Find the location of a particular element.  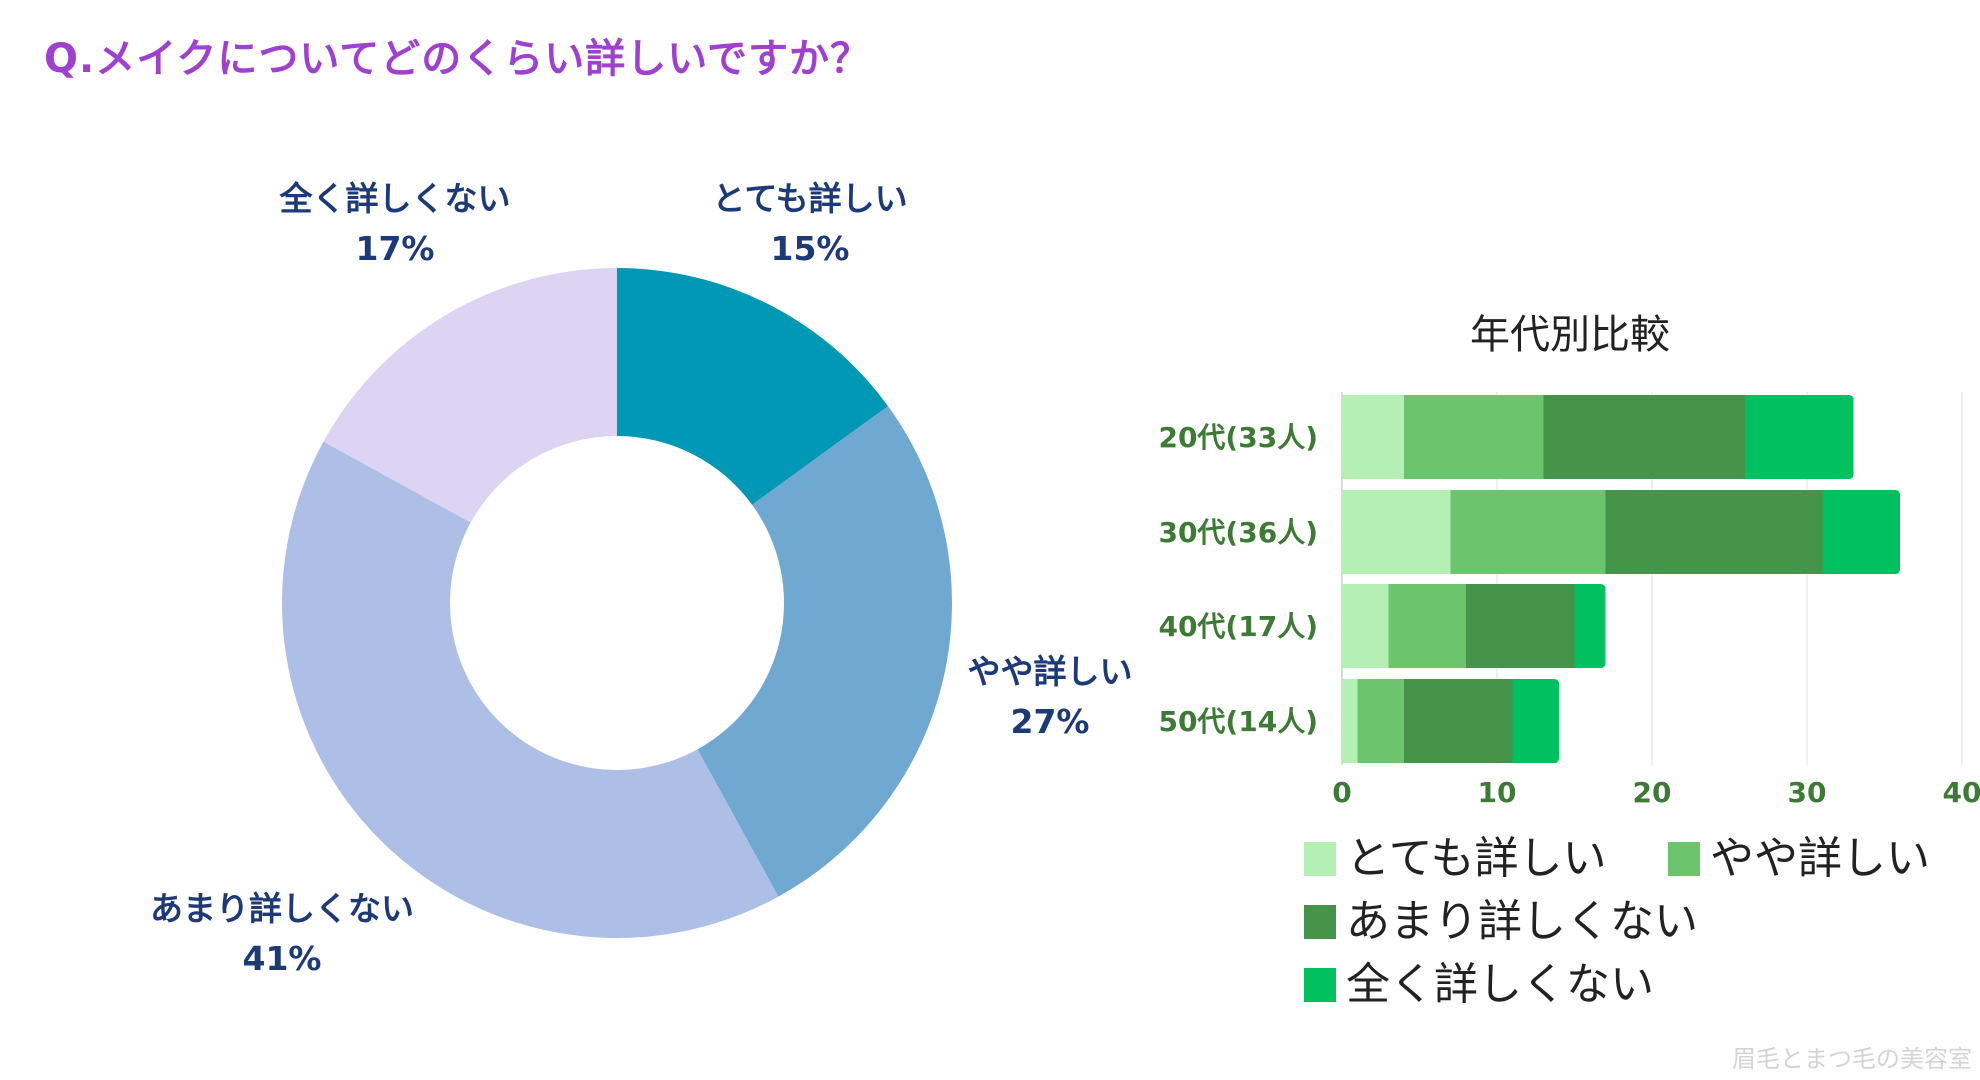

legend-label: やや詳しい is located at coordinates (1820, 858).